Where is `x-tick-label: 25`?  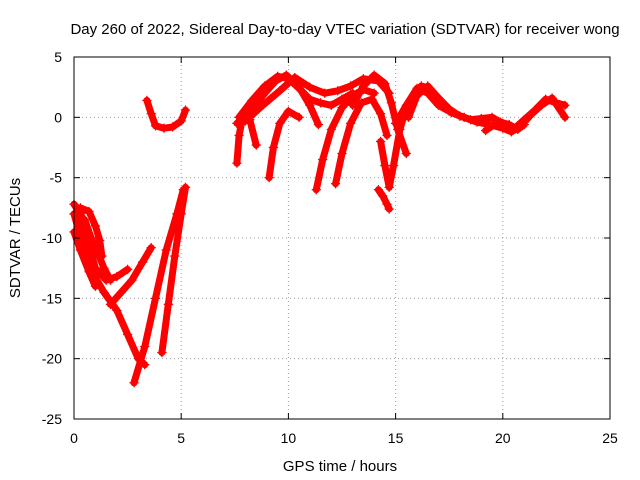
x-tick-label: 25 is located at coordinates (610, 438).